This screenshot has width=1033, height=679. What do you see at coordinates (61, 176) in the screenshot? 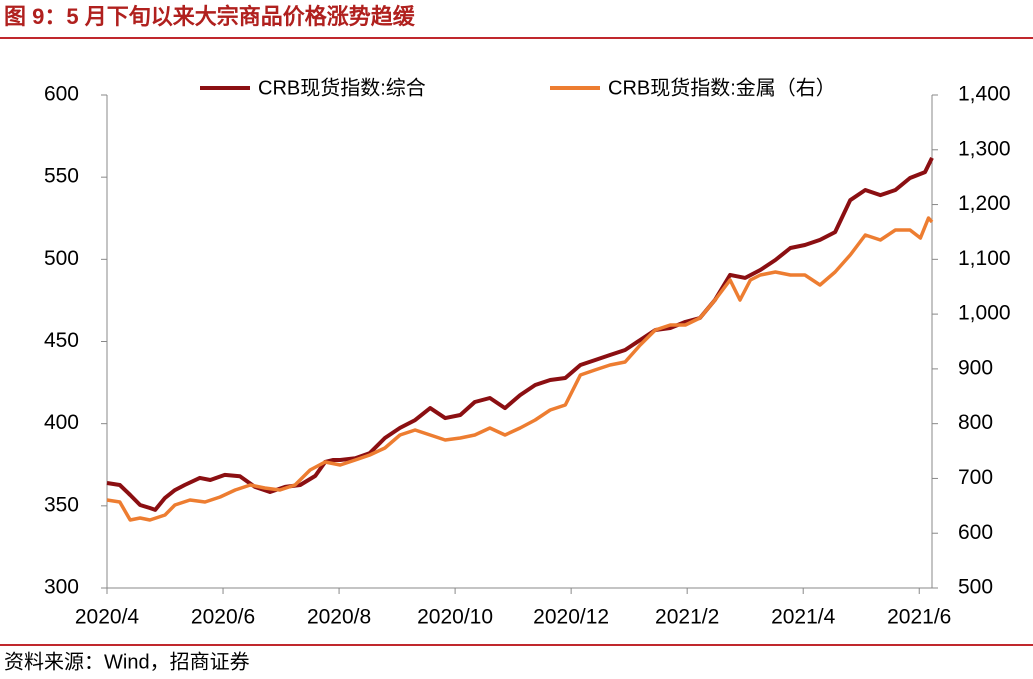
I see `y-tick-label: 550` at bounding box center [61, 176].